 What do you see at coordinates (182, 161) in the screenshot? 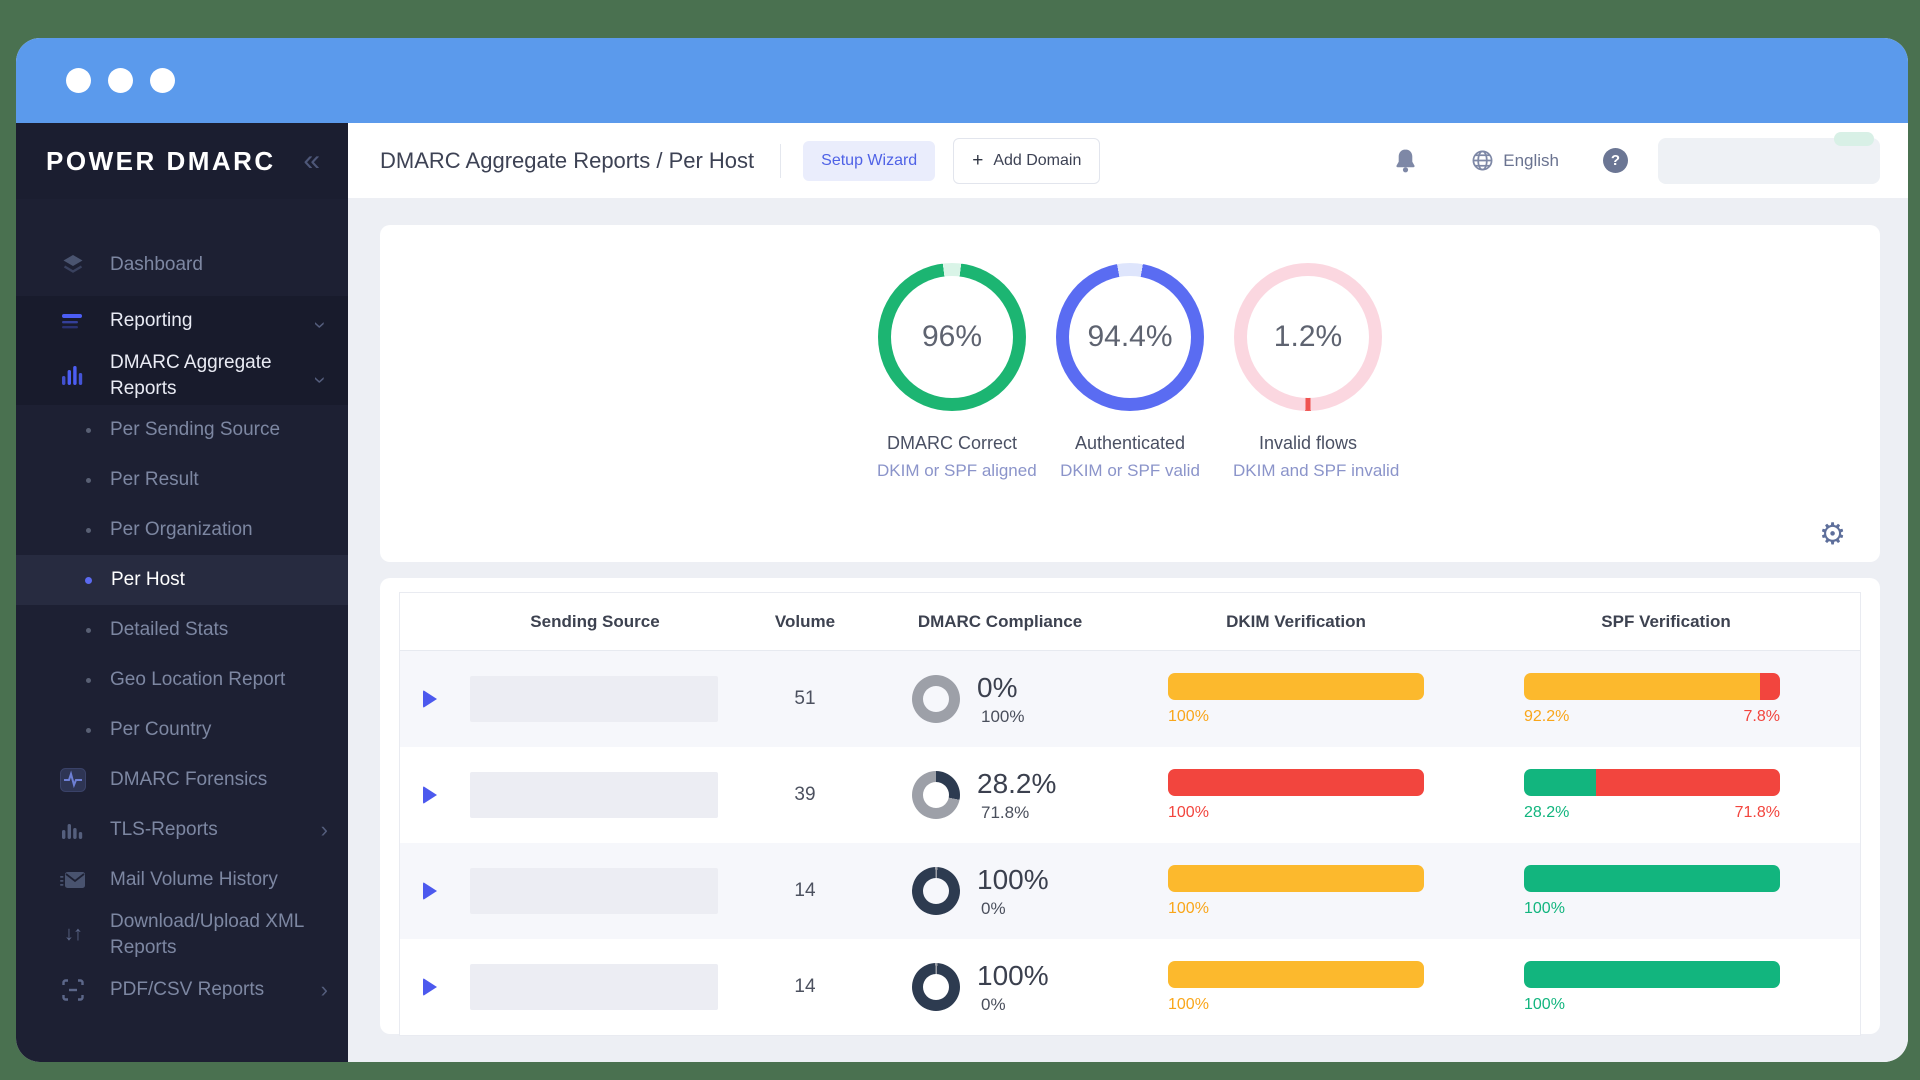
I see `logo-row: POWER DMARC «` at bounding box center [182, 161].